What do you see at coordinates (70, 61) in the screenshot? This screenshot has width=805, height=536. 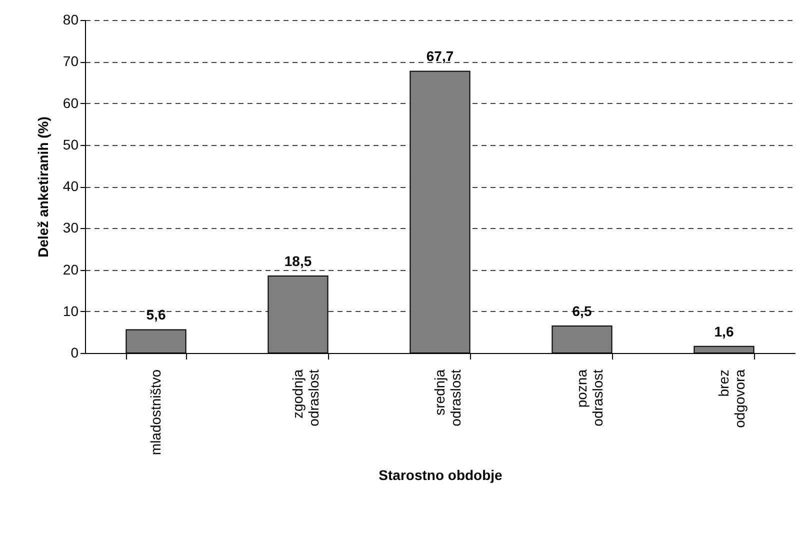 I see `y-tick-label: 70` at bounding box center [70, 61].